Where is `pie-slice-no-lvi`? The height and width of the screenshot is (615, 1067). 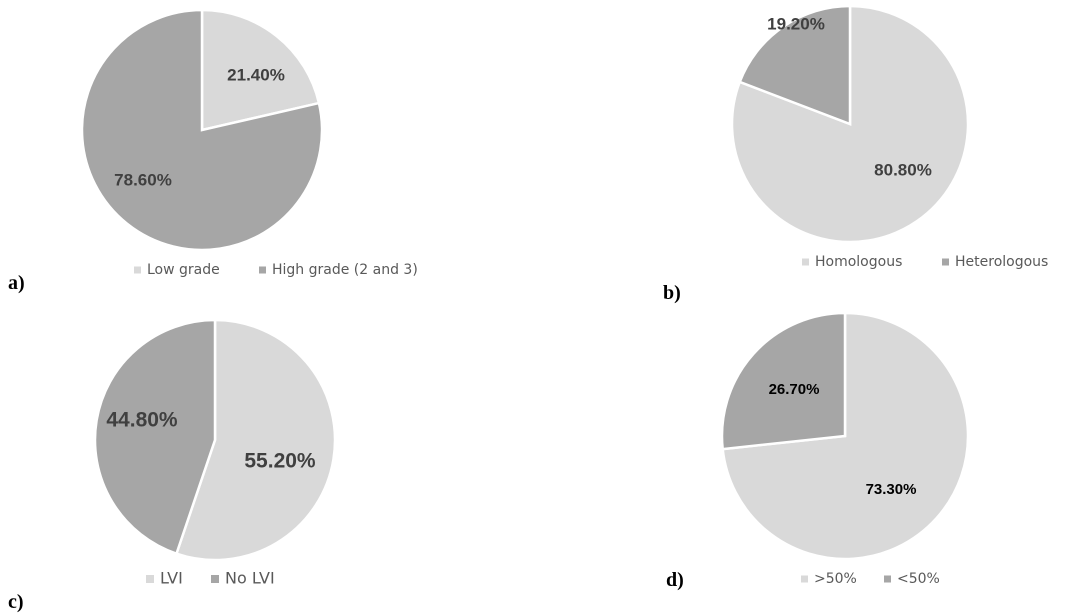 pie-slice-no-lvi is located at coordinates (155, 437).